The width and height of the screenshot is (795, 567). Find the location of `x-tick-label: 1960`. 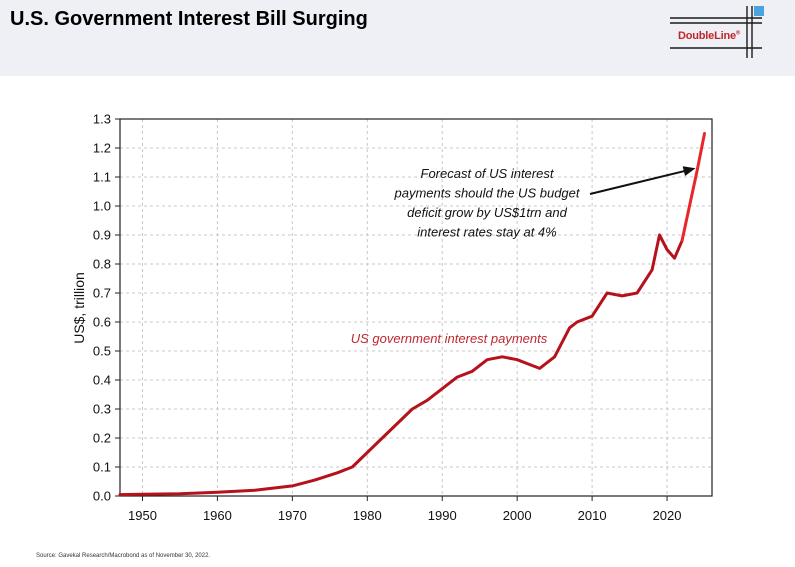

x-tick-label: 1960 is located at coordinates (217, 515).